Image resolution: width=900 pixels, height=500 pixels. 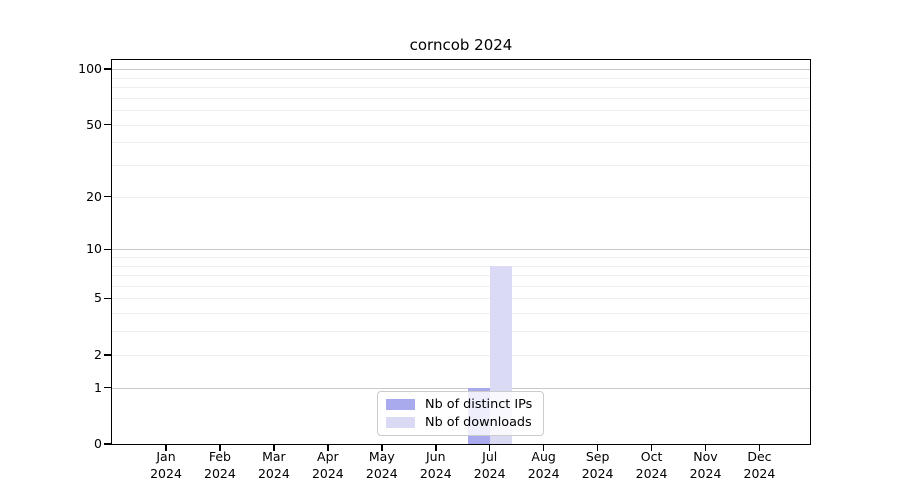 What do you see at coordinates (597, 456) in the screenshot?
I see `month-name: Sep` at bounding box center [597, 456].